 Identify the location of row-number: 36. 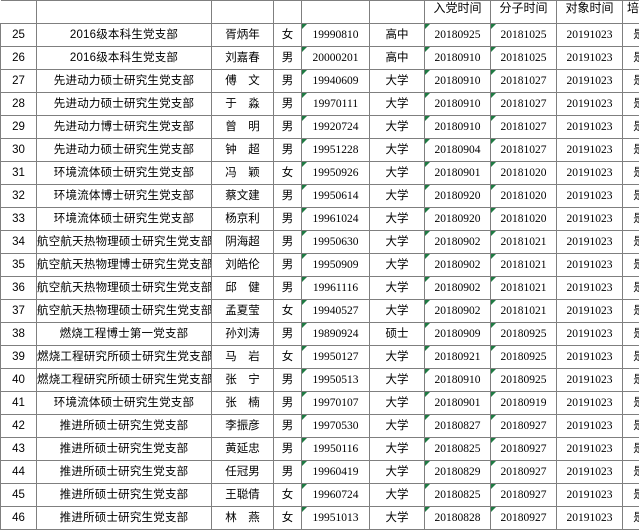
(19, 288).